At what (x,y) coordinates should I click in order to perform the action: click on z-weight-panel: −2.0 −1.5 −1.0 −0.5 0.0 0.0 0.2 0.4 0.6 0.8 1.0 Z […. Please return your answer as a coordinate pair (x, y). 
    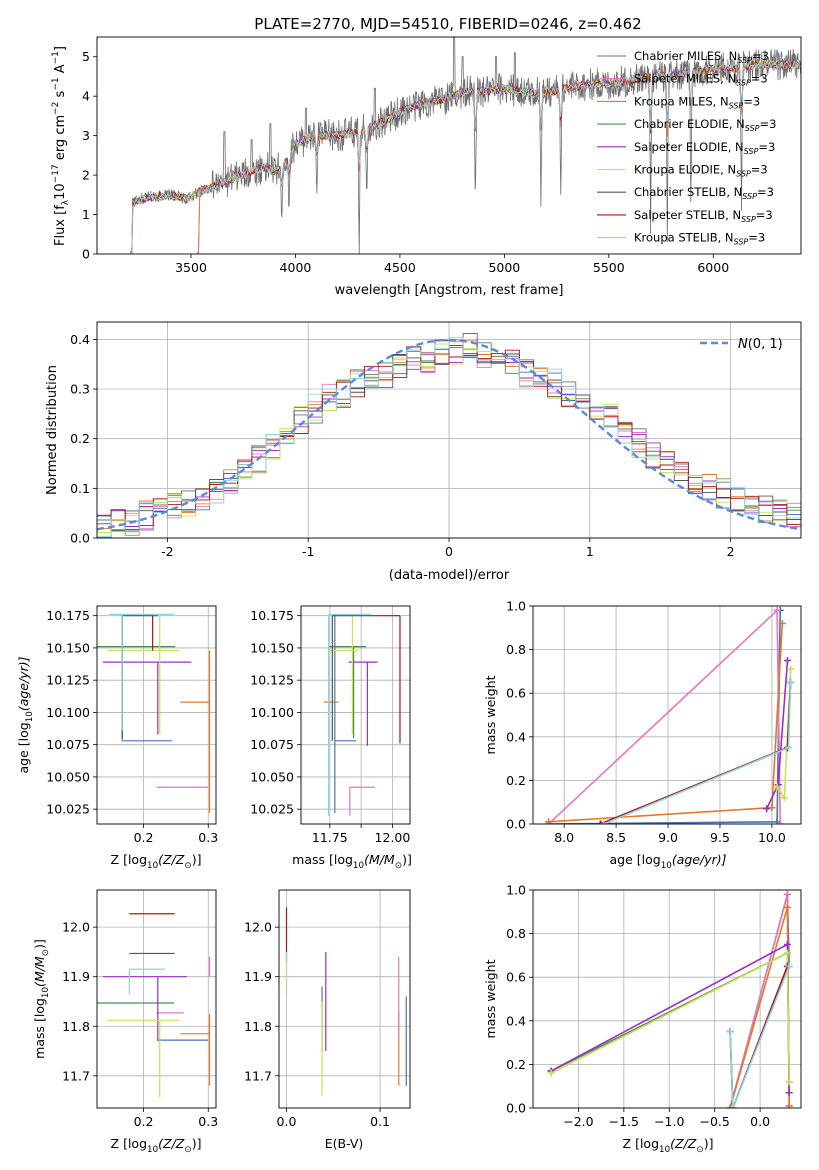
    Looking at the image, I should click on (642, 1019).